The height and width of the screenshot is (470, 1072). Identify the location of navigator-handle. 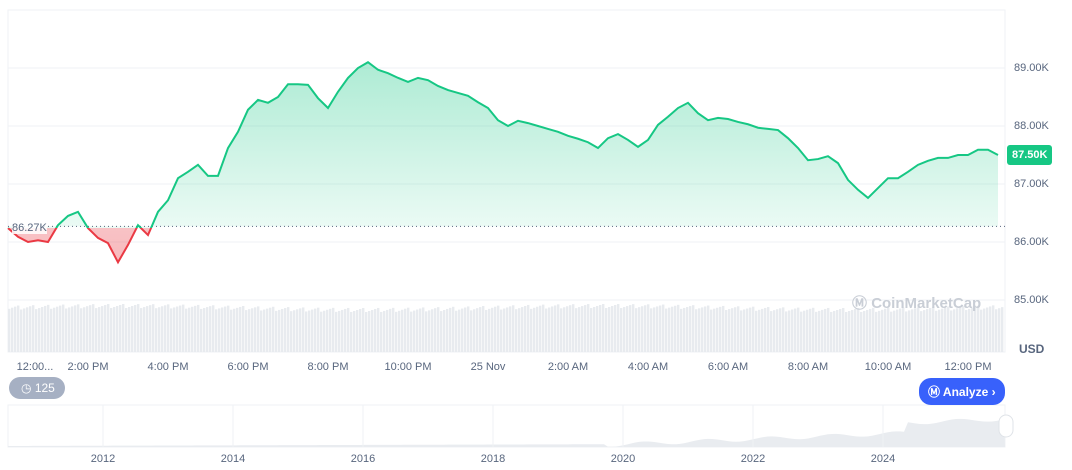
(1006, 426).